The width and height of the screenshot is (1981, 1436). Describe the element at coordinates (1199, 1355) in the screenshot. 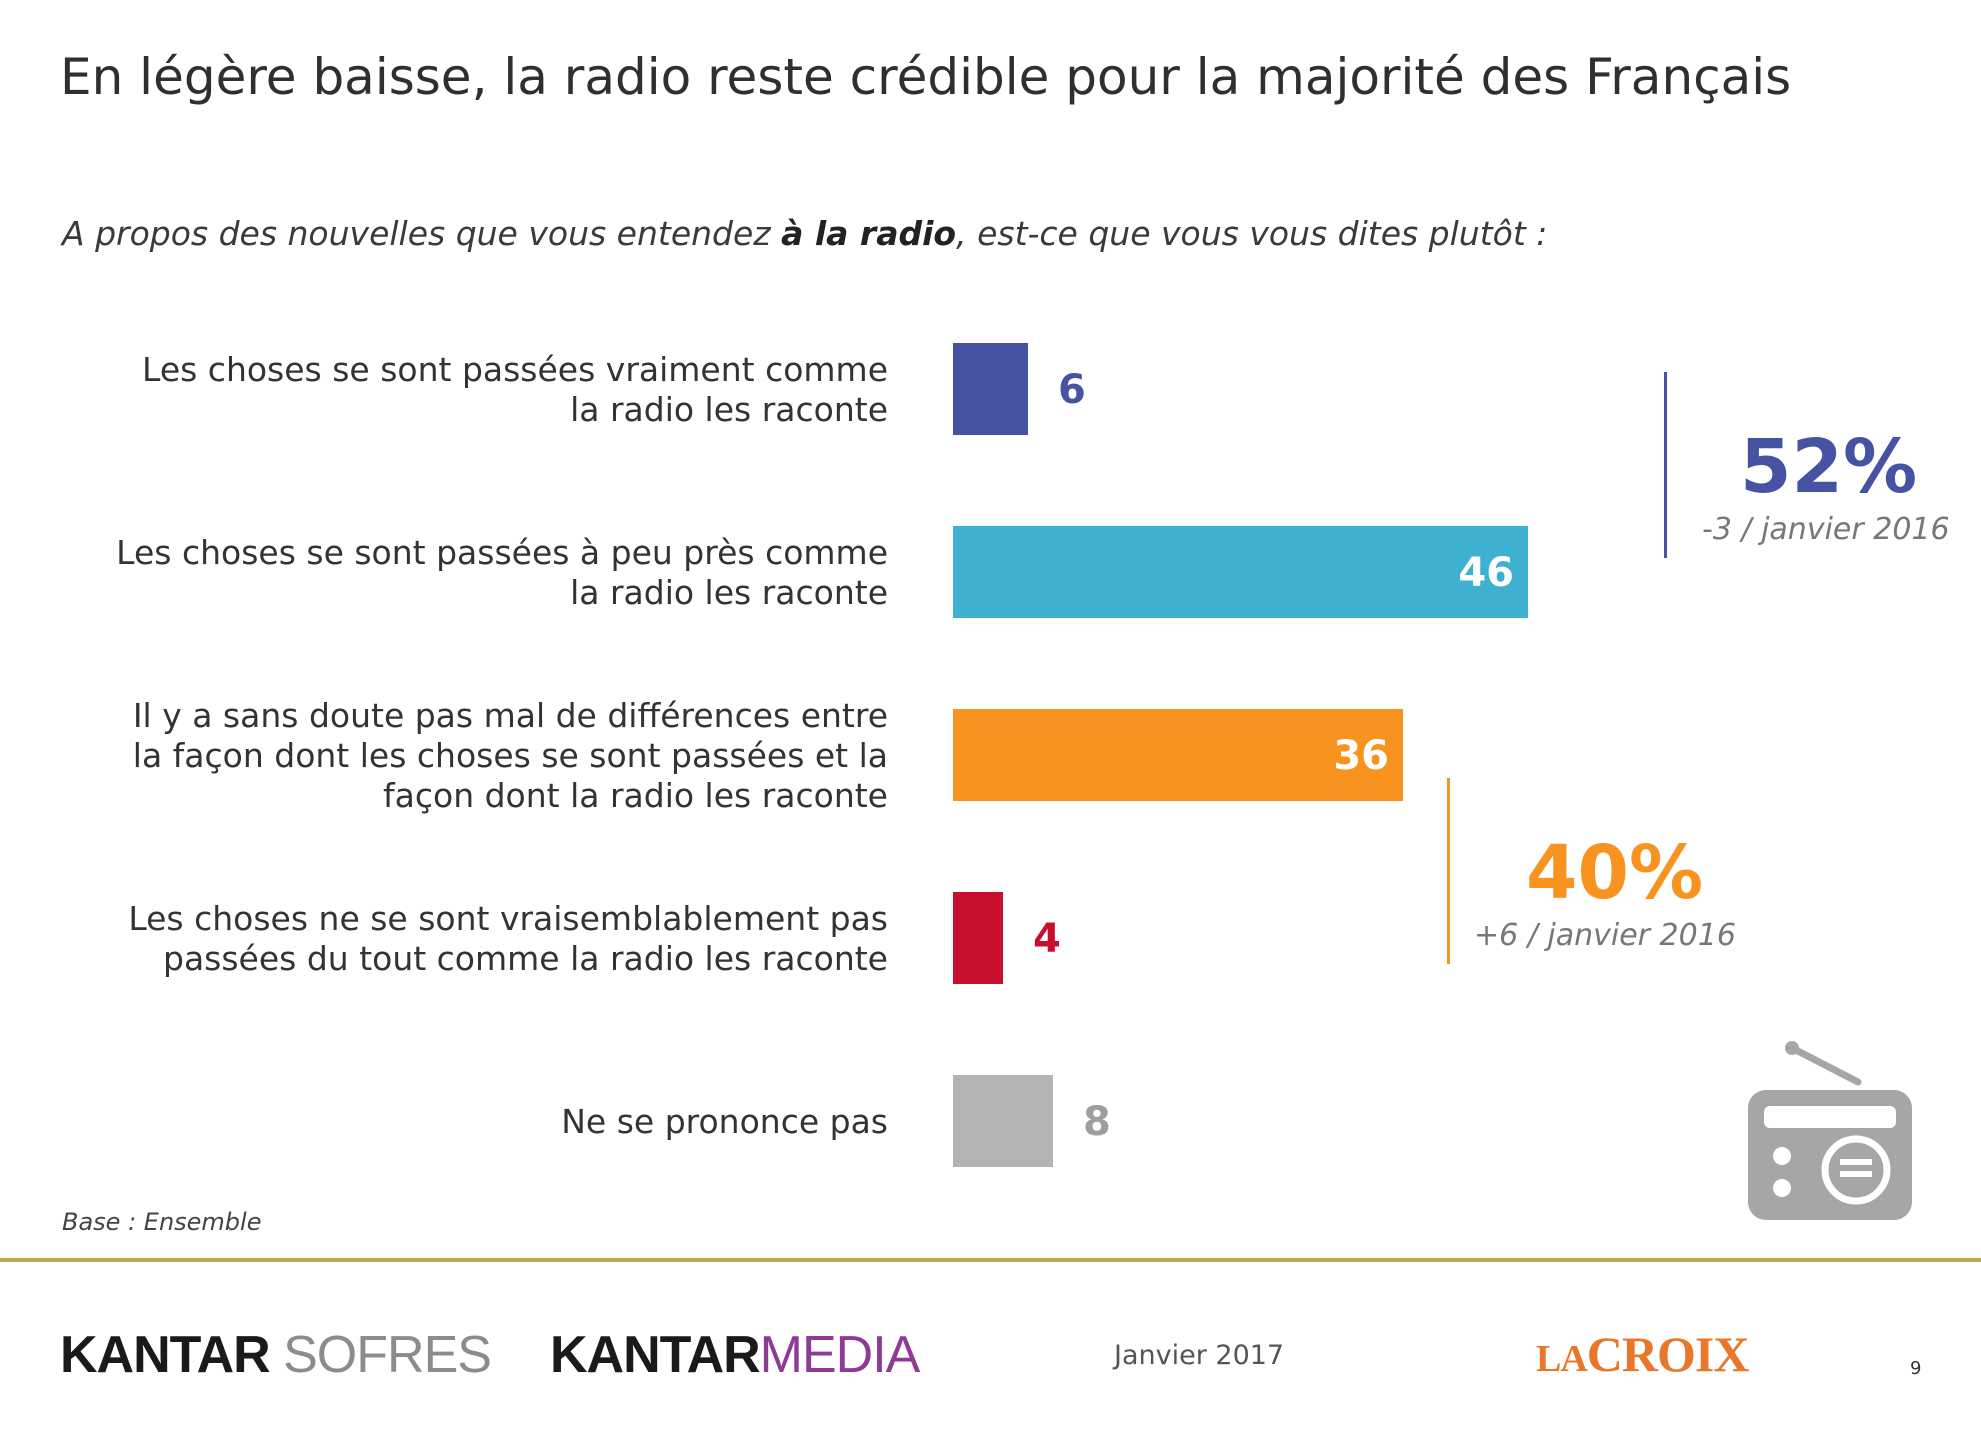

I see `footer-date: Janvier 2017` at that location.